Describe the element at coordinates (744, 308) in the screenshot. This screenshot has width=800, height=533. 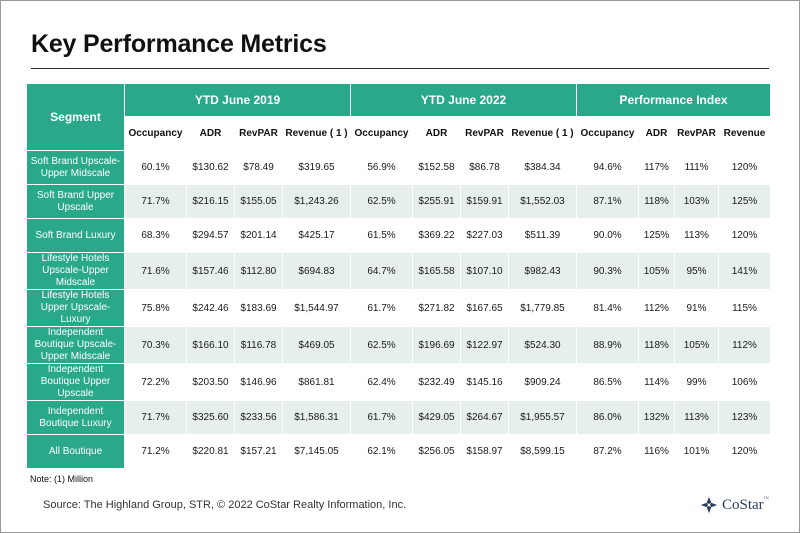
I see `metric-cell: 115%` at that location.